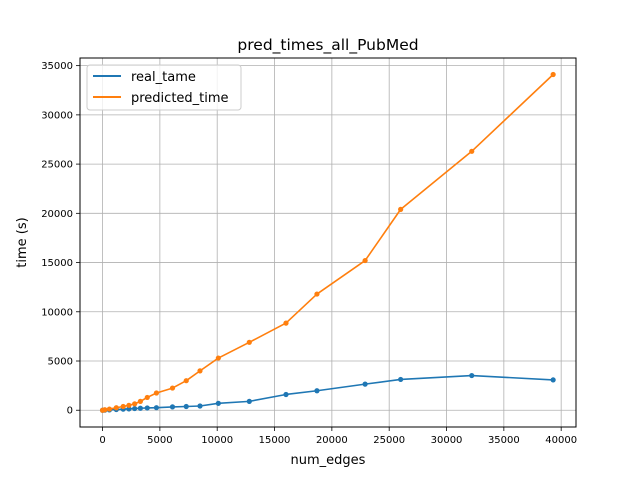  What do you see at coordinates (163, 77) in the screenshot?
I see `legend-label-real-tame: real_tame` at bounding box center [163, 77].